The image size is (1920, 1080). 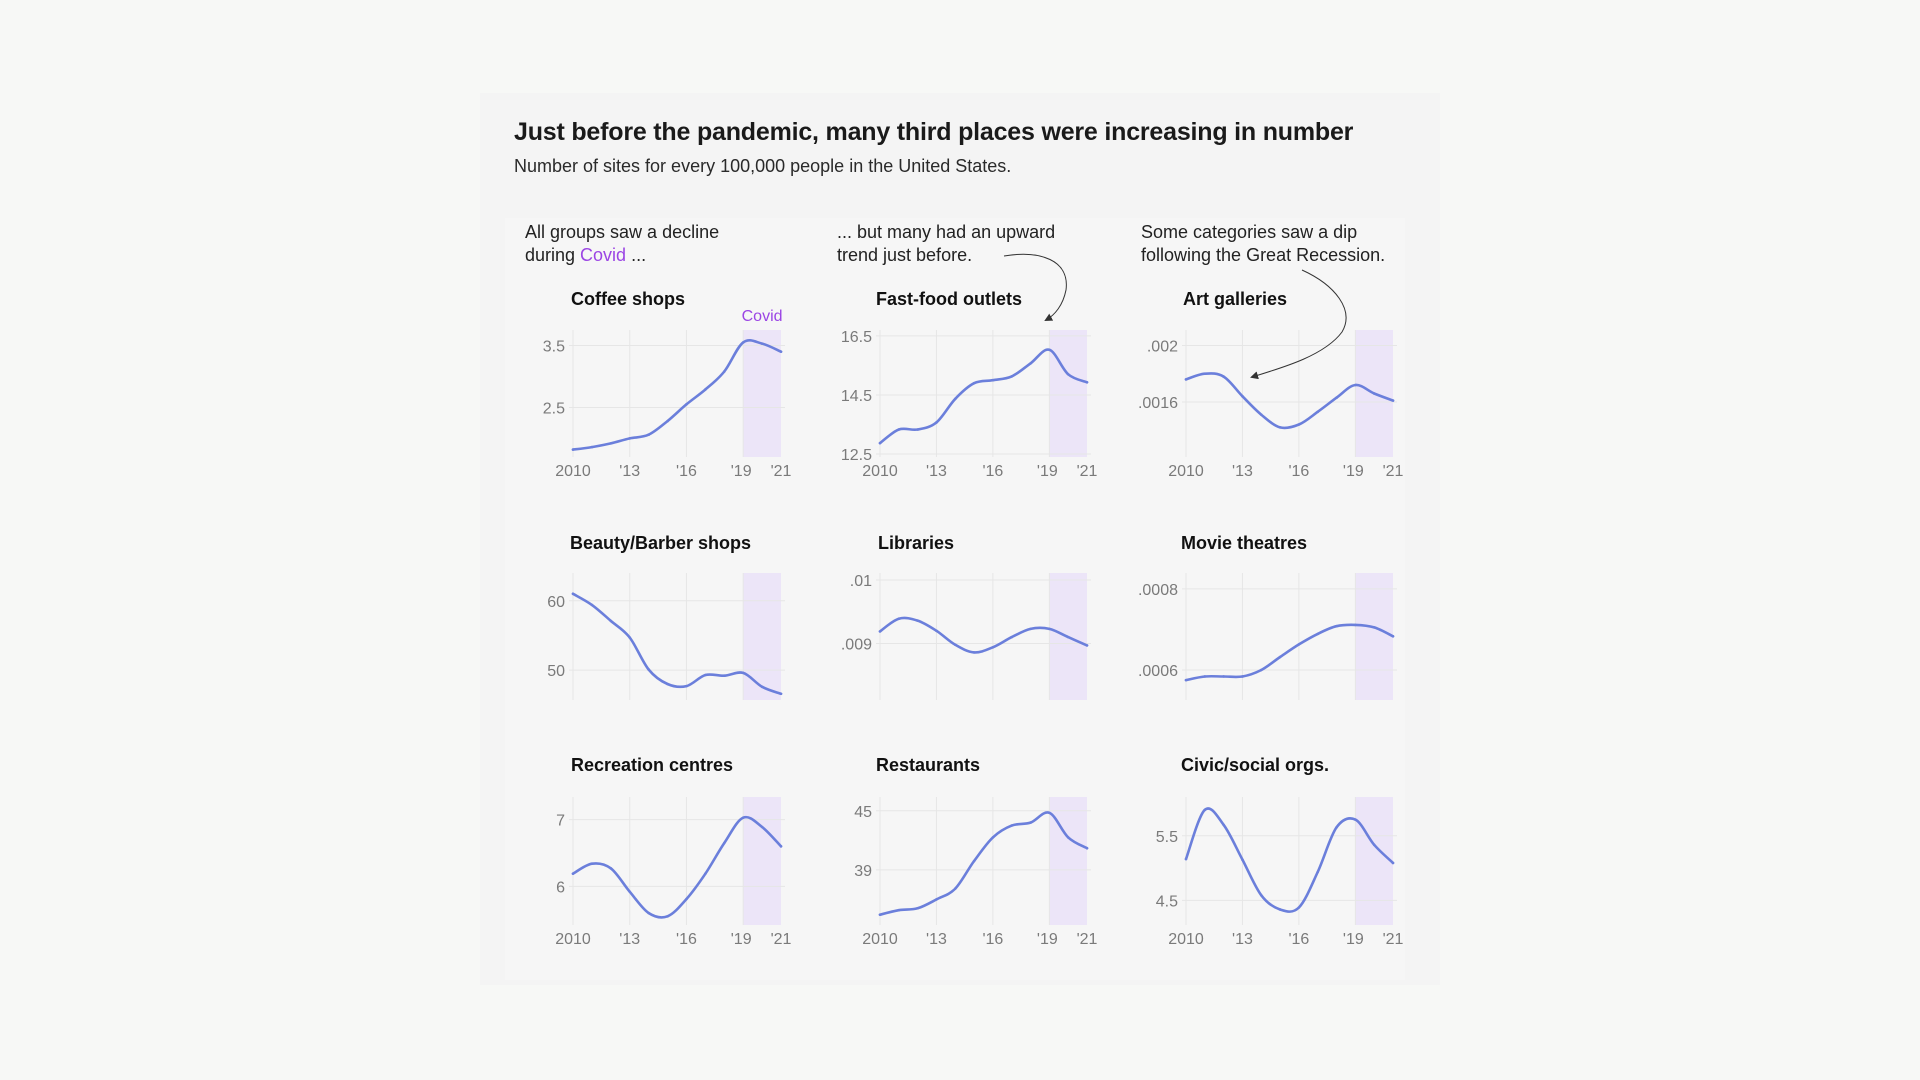 I want to click on y-tick-label: .0006, so click(x=1158, y=671).